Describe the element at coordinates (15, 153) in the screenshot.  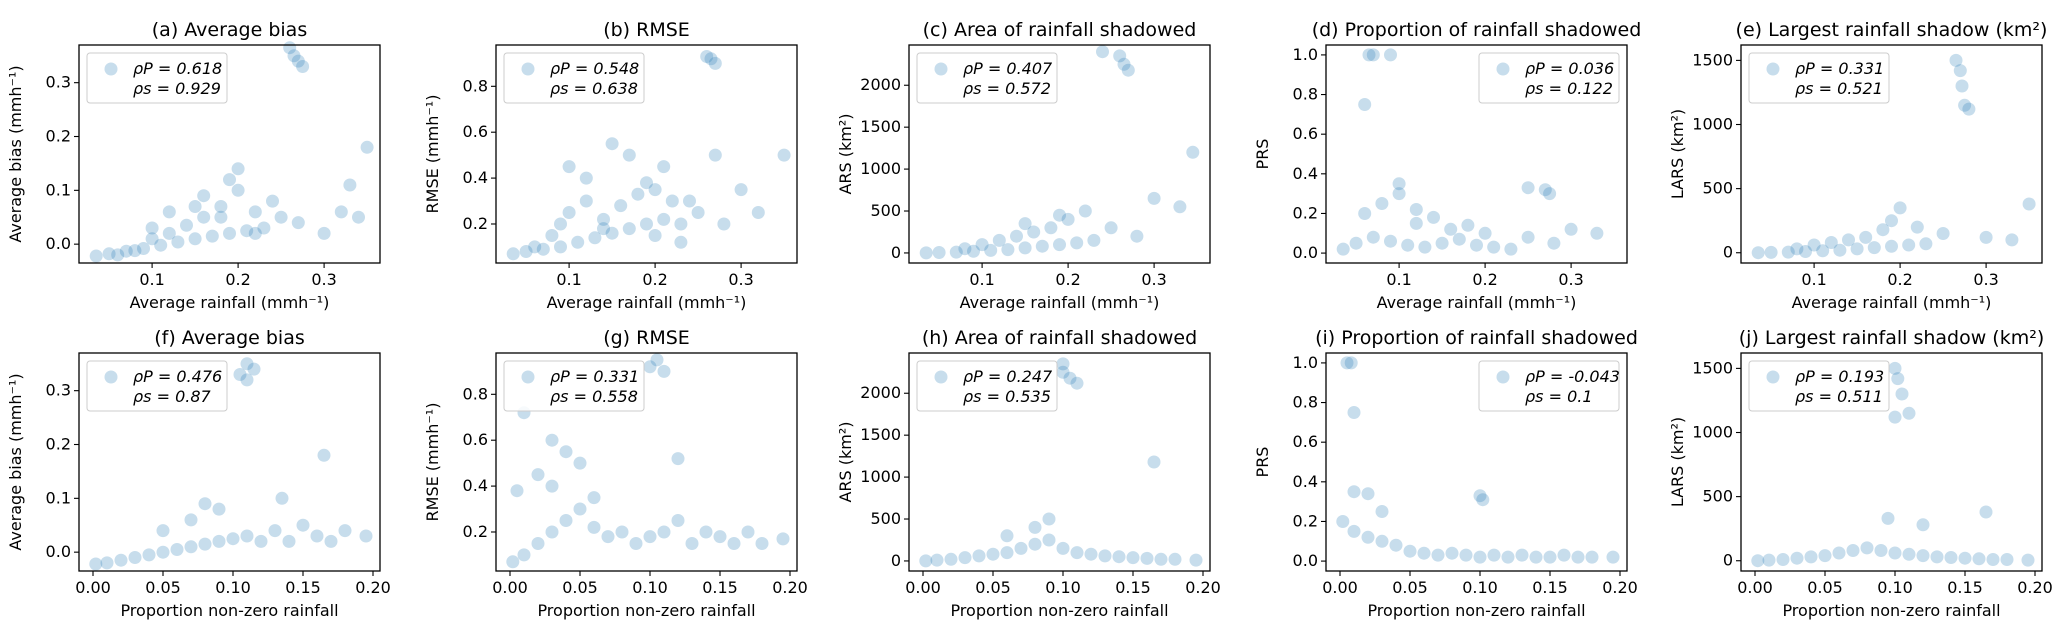
I see `y-axis-label: Average bias (mmh⁻¹)` at that location.